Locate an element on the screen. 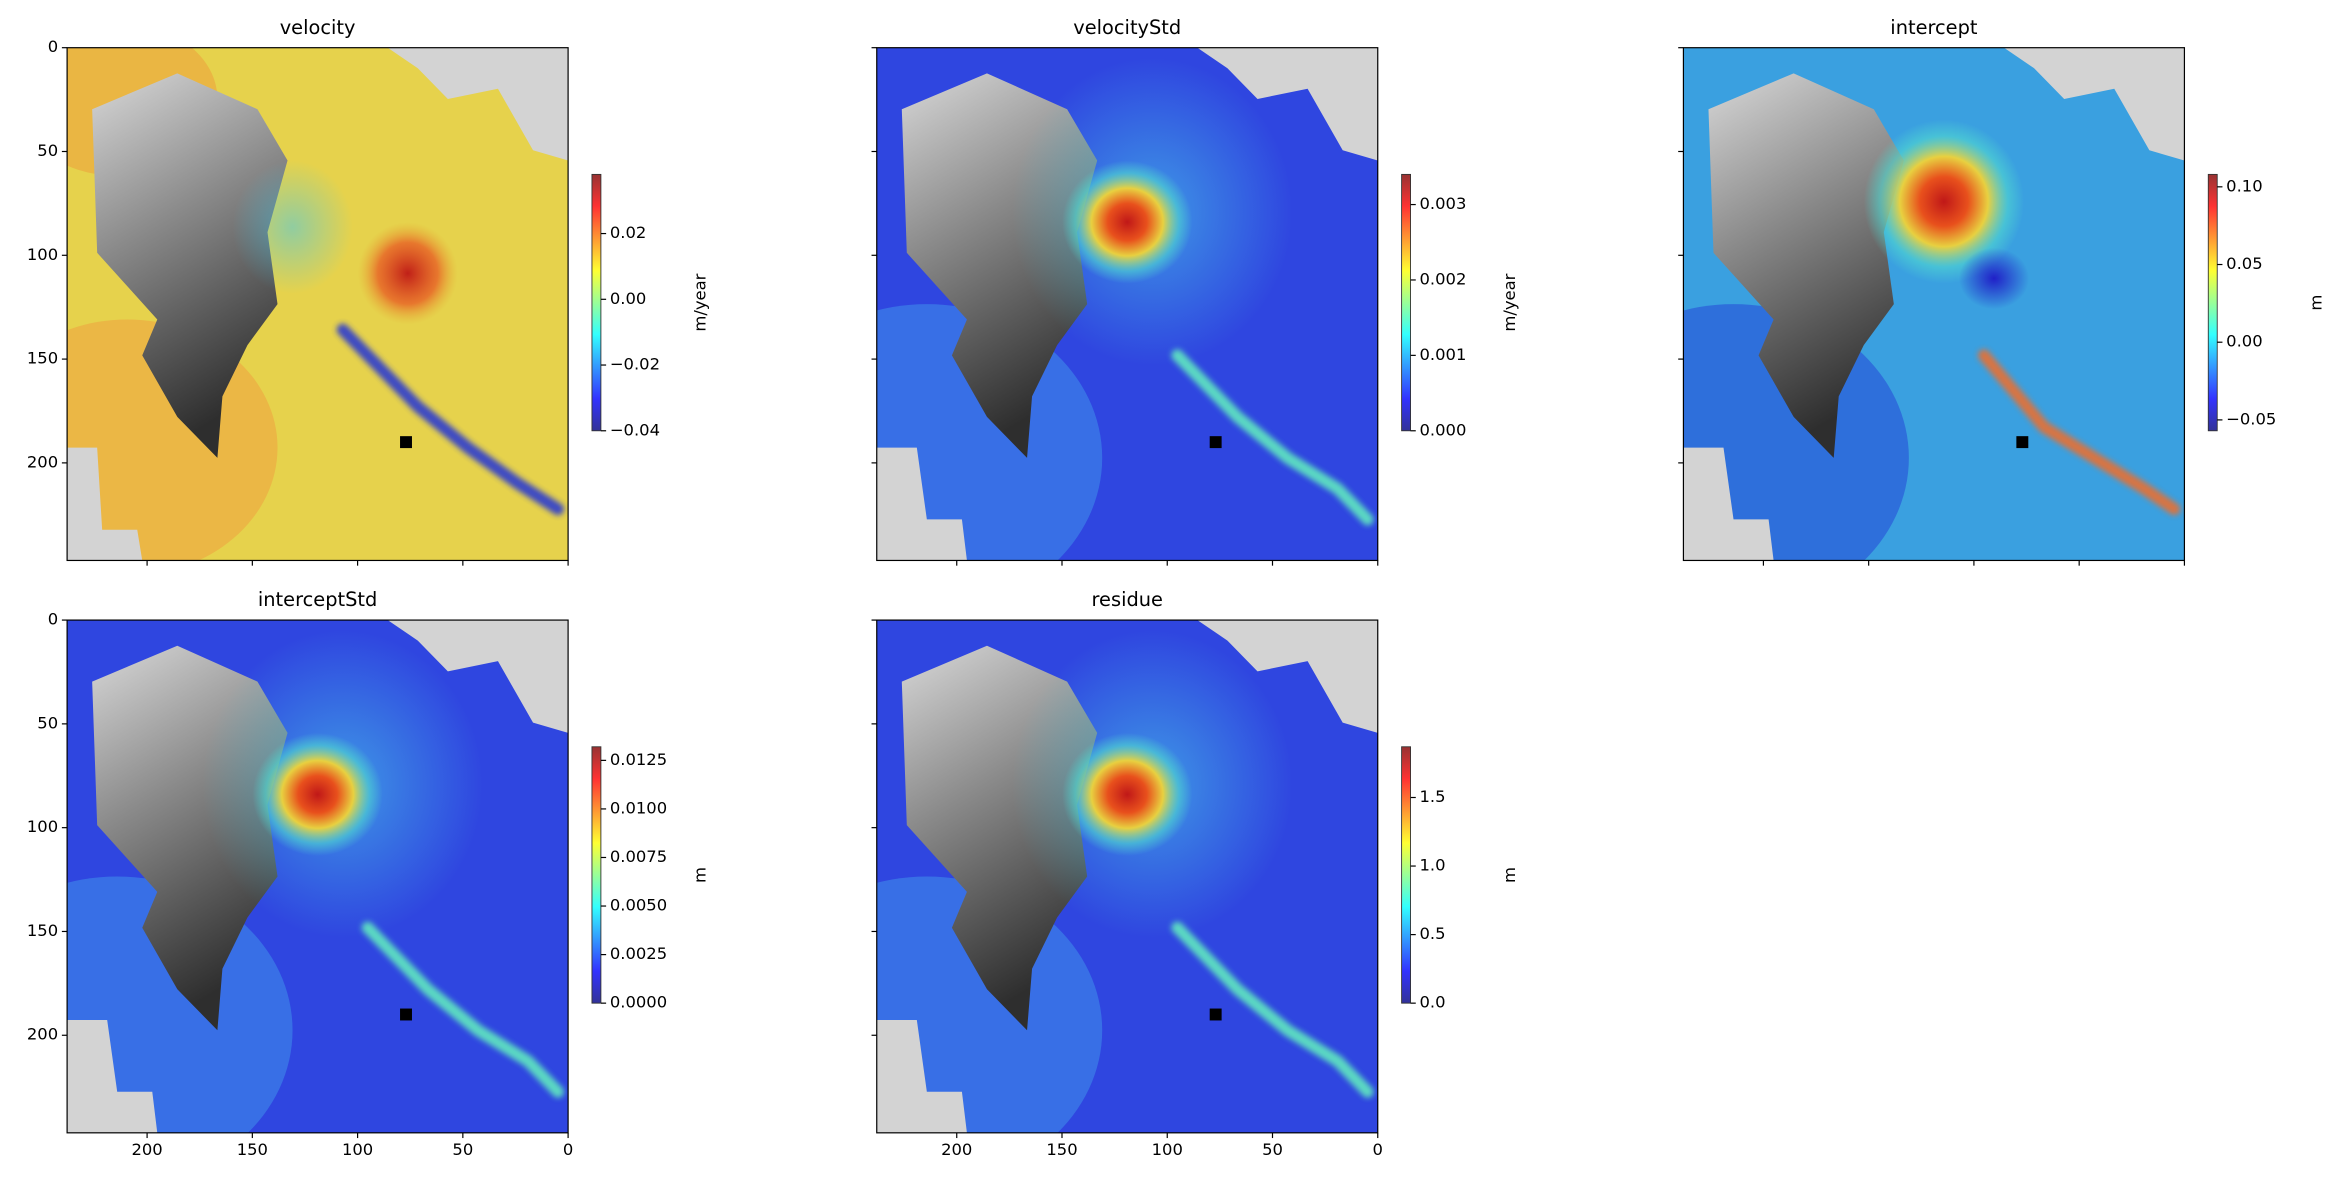 Image resolution: width=2338 pixels, height=1185 pixels. colorbar-tick-label: 0.001 is located at coordinates (1443, 354).